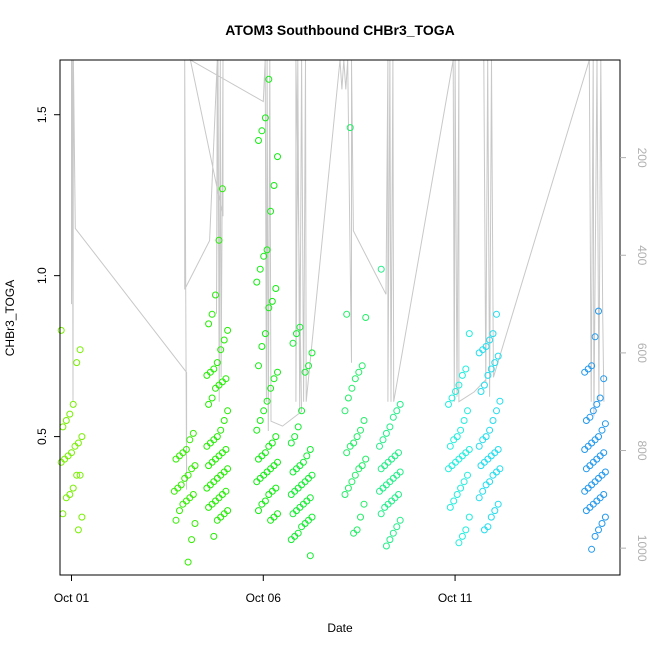 The width and height of the screenshot is (650, 650). Describe the element at coordinates (642, 158) in the screenshot. I see `y2-tick-label: 200` at that location.